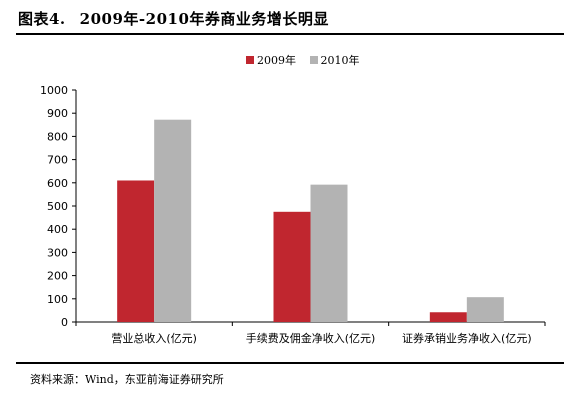  What do you see at coordinates (127, 379) in the screenshot?
I see `source-note: 资料来源：Wind，东亚前海证券研究所` at bounding box center [127, 379].